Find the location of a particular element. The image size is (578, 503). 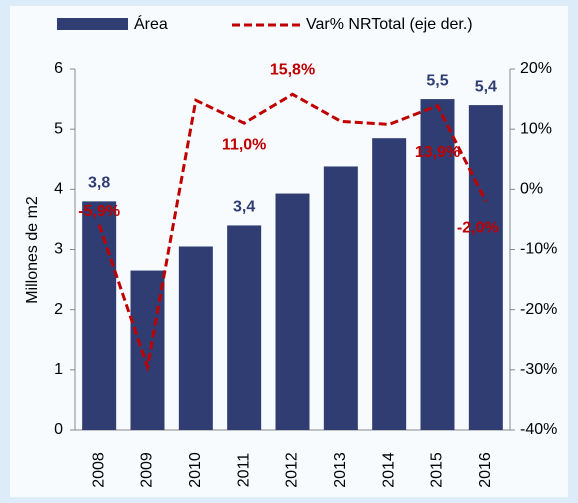

legend-label: Área is located at coordinates (151, 23).